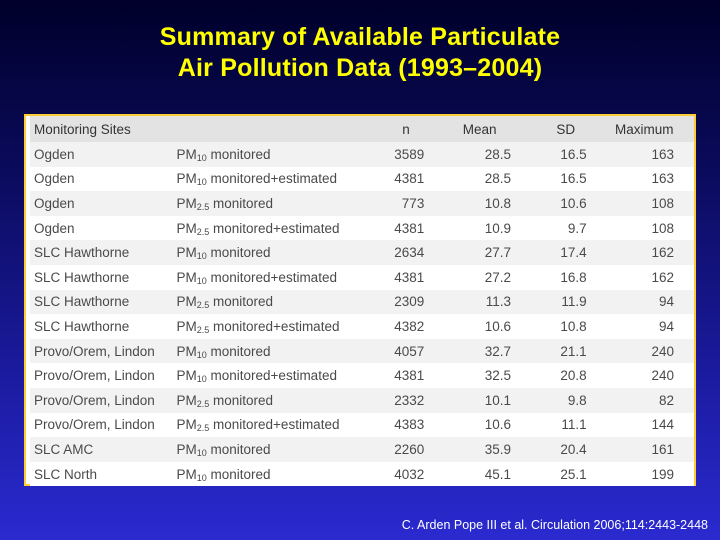 The width and height of the screenshot is (720, 540). Describe the element at coordinates (498, 326) in the screenshot. I see `cell-mean: 10.6` at that location.